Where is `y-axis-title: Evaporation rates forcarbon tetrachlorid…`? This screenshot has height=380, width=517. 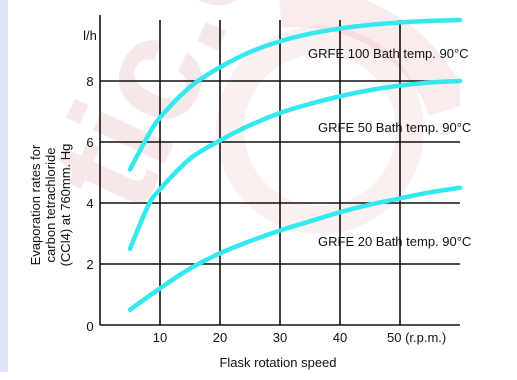
y-axis-title: Evaporation rates forcarbon tetrachlorid… is located at coordinates (50, 205).